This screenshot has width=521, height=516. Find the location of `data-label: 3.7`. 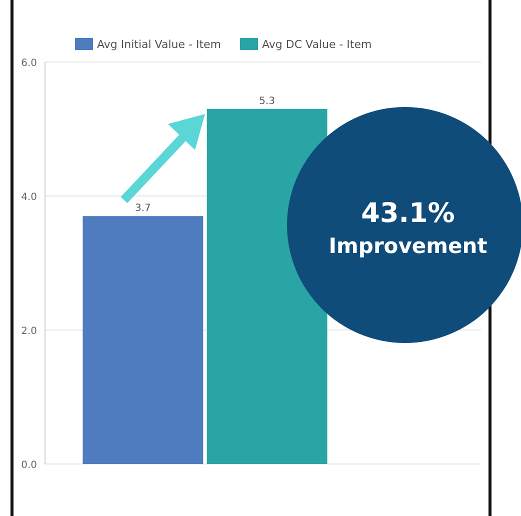

data-label: 3.7 is located at coordinates (142, 208).